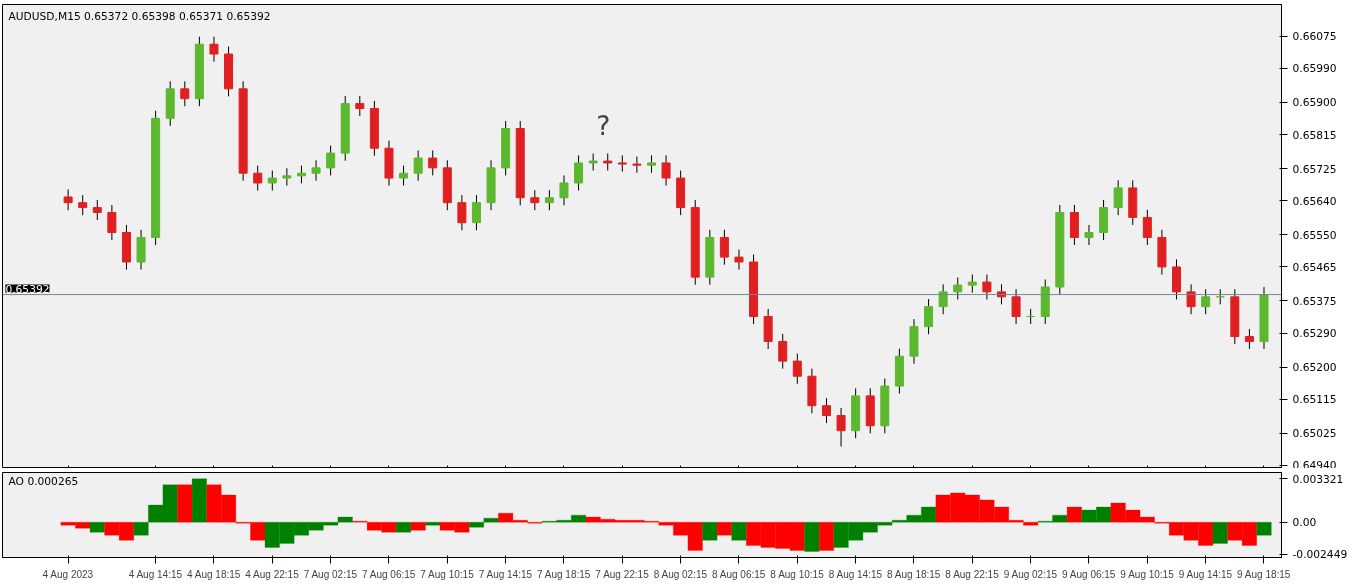 The image size is (1362, 584). I want to click on x-tick-label: 4 Aug 22:15, so click(272, 574).